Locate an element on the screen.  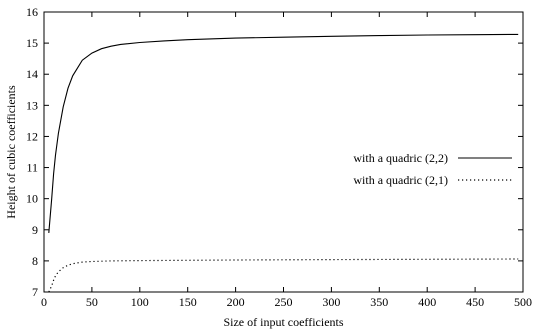
y-tick-label: 14 is located at coordinates (32, 74).